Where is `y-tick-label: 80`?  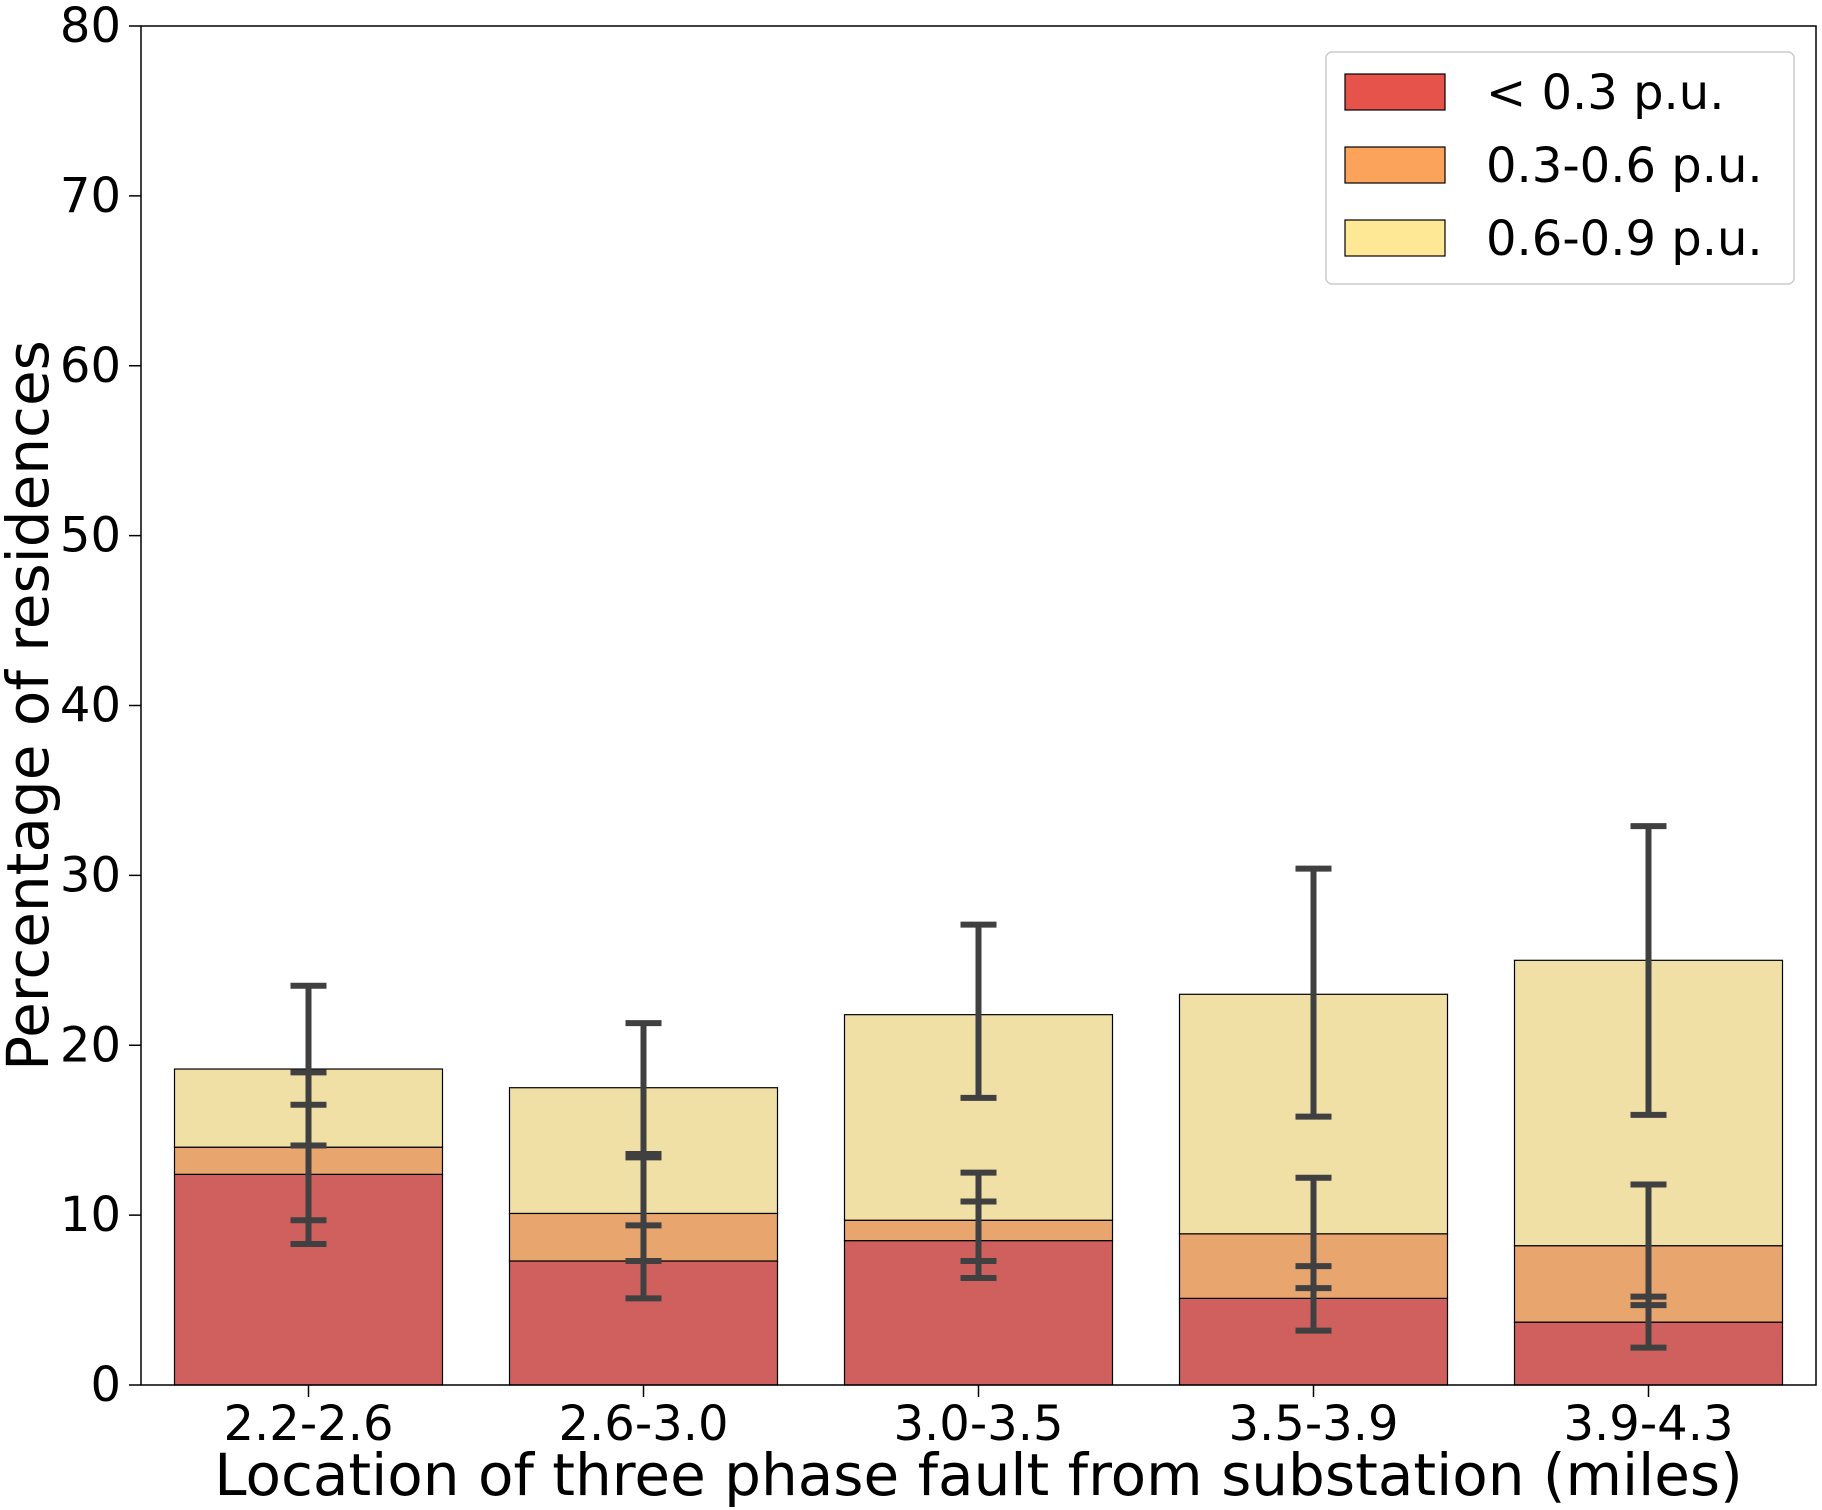 y-tick-label: 80 is located at coordinates (90, 27).